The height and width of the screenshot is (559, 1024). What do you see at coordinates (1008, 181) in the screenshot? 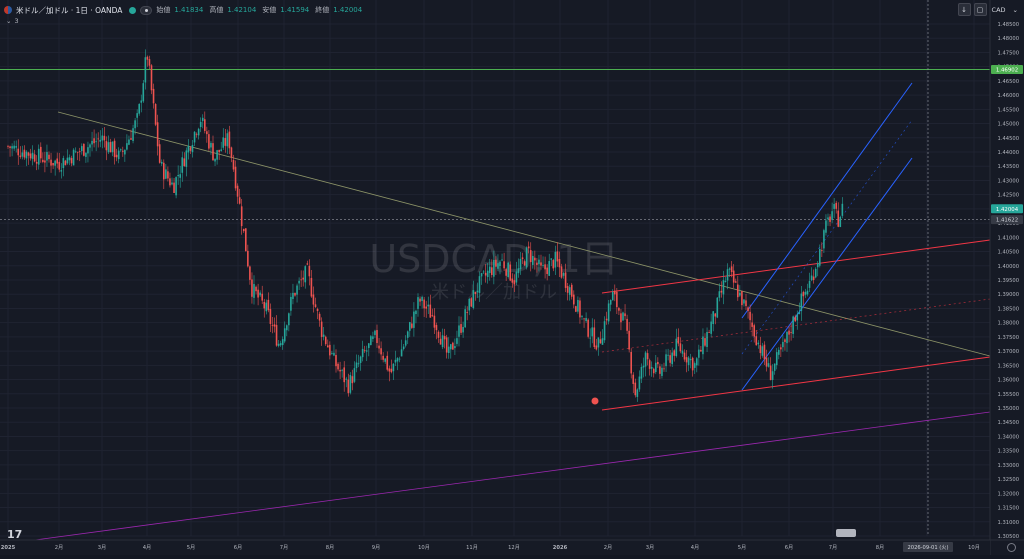
I see `y-tick-label: 1.43000` at bounding box center [1008, 181].